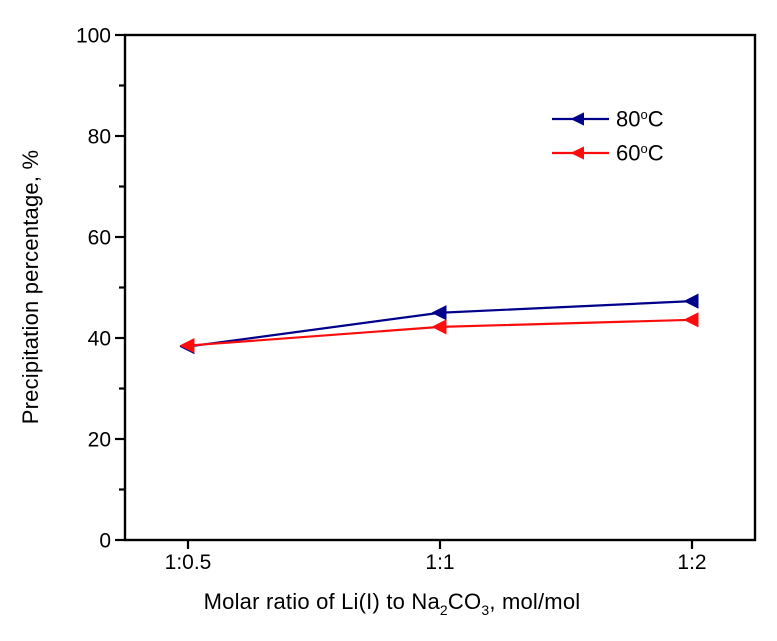 This screenshot has width=777, height=641. Describe the element at coordinates (99, 238) in the screenshot. I see `svg-text: 60` at that location.